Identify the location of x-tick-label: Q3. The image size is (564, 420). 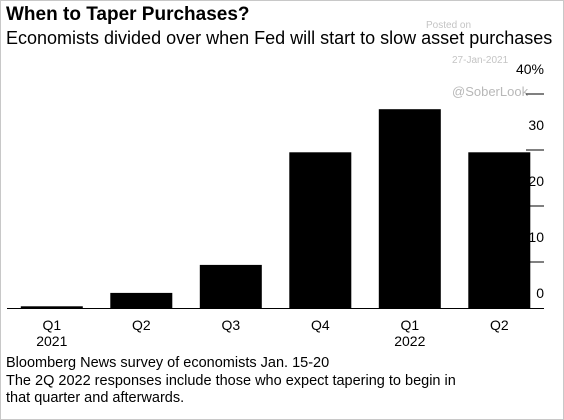
(230, 325).